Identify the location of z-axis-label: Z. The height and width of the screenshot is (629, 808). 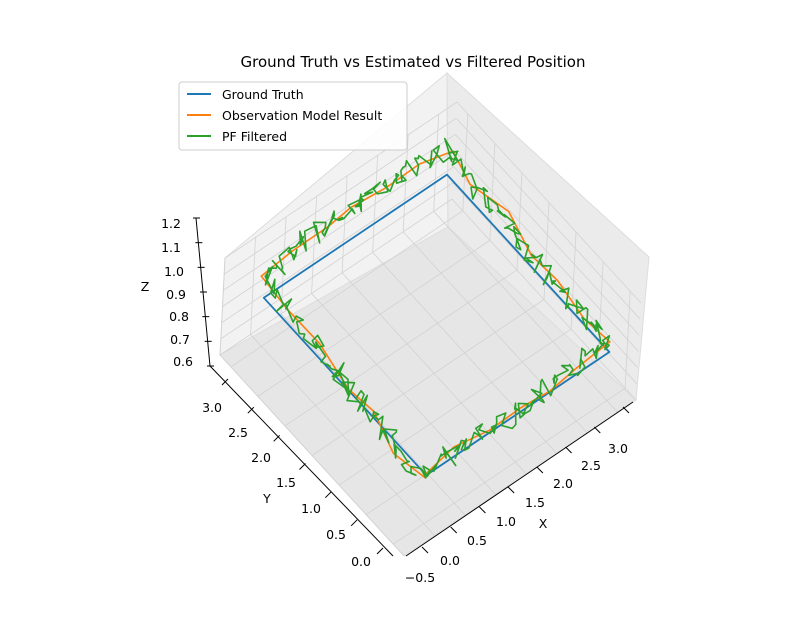
(145, 286).